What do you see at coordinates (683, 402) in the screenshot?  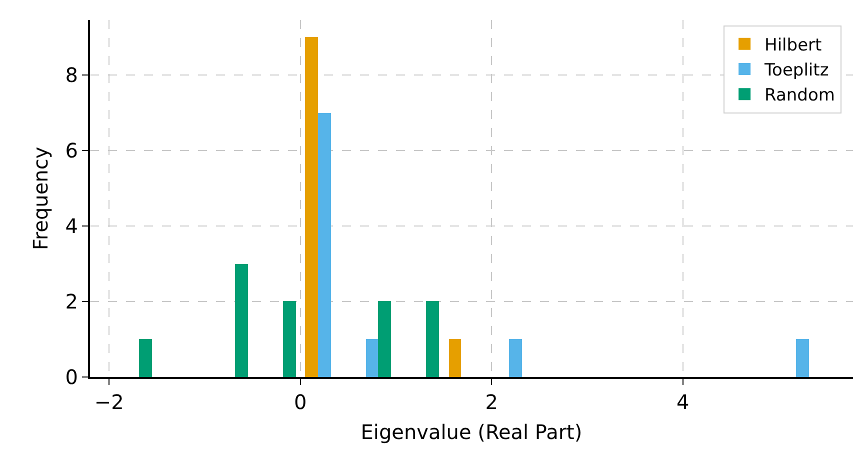 I see `x-tick-label: 4` at bounding box center [683, 402].